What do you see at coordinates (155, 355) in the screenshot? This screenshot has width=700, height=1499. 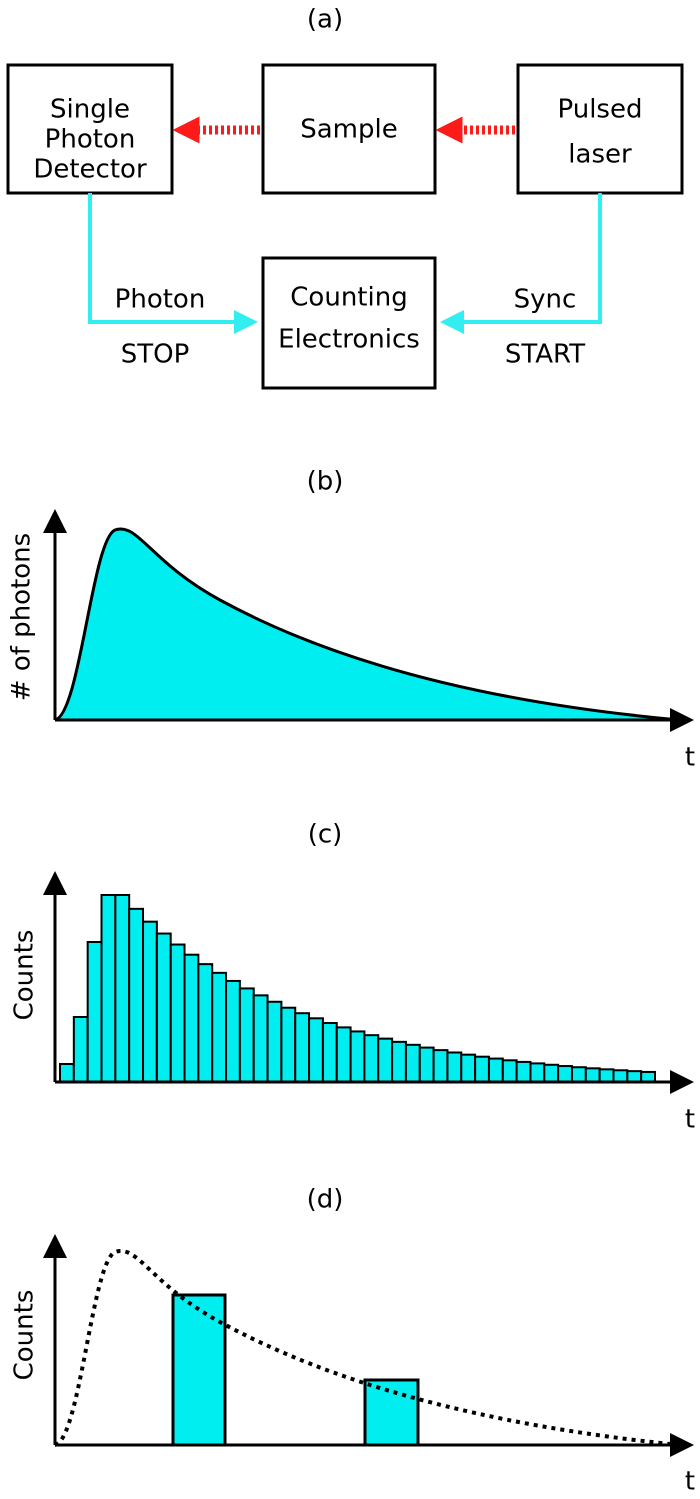 I see `edge-label: STOP` at bounding box center [155, 355].